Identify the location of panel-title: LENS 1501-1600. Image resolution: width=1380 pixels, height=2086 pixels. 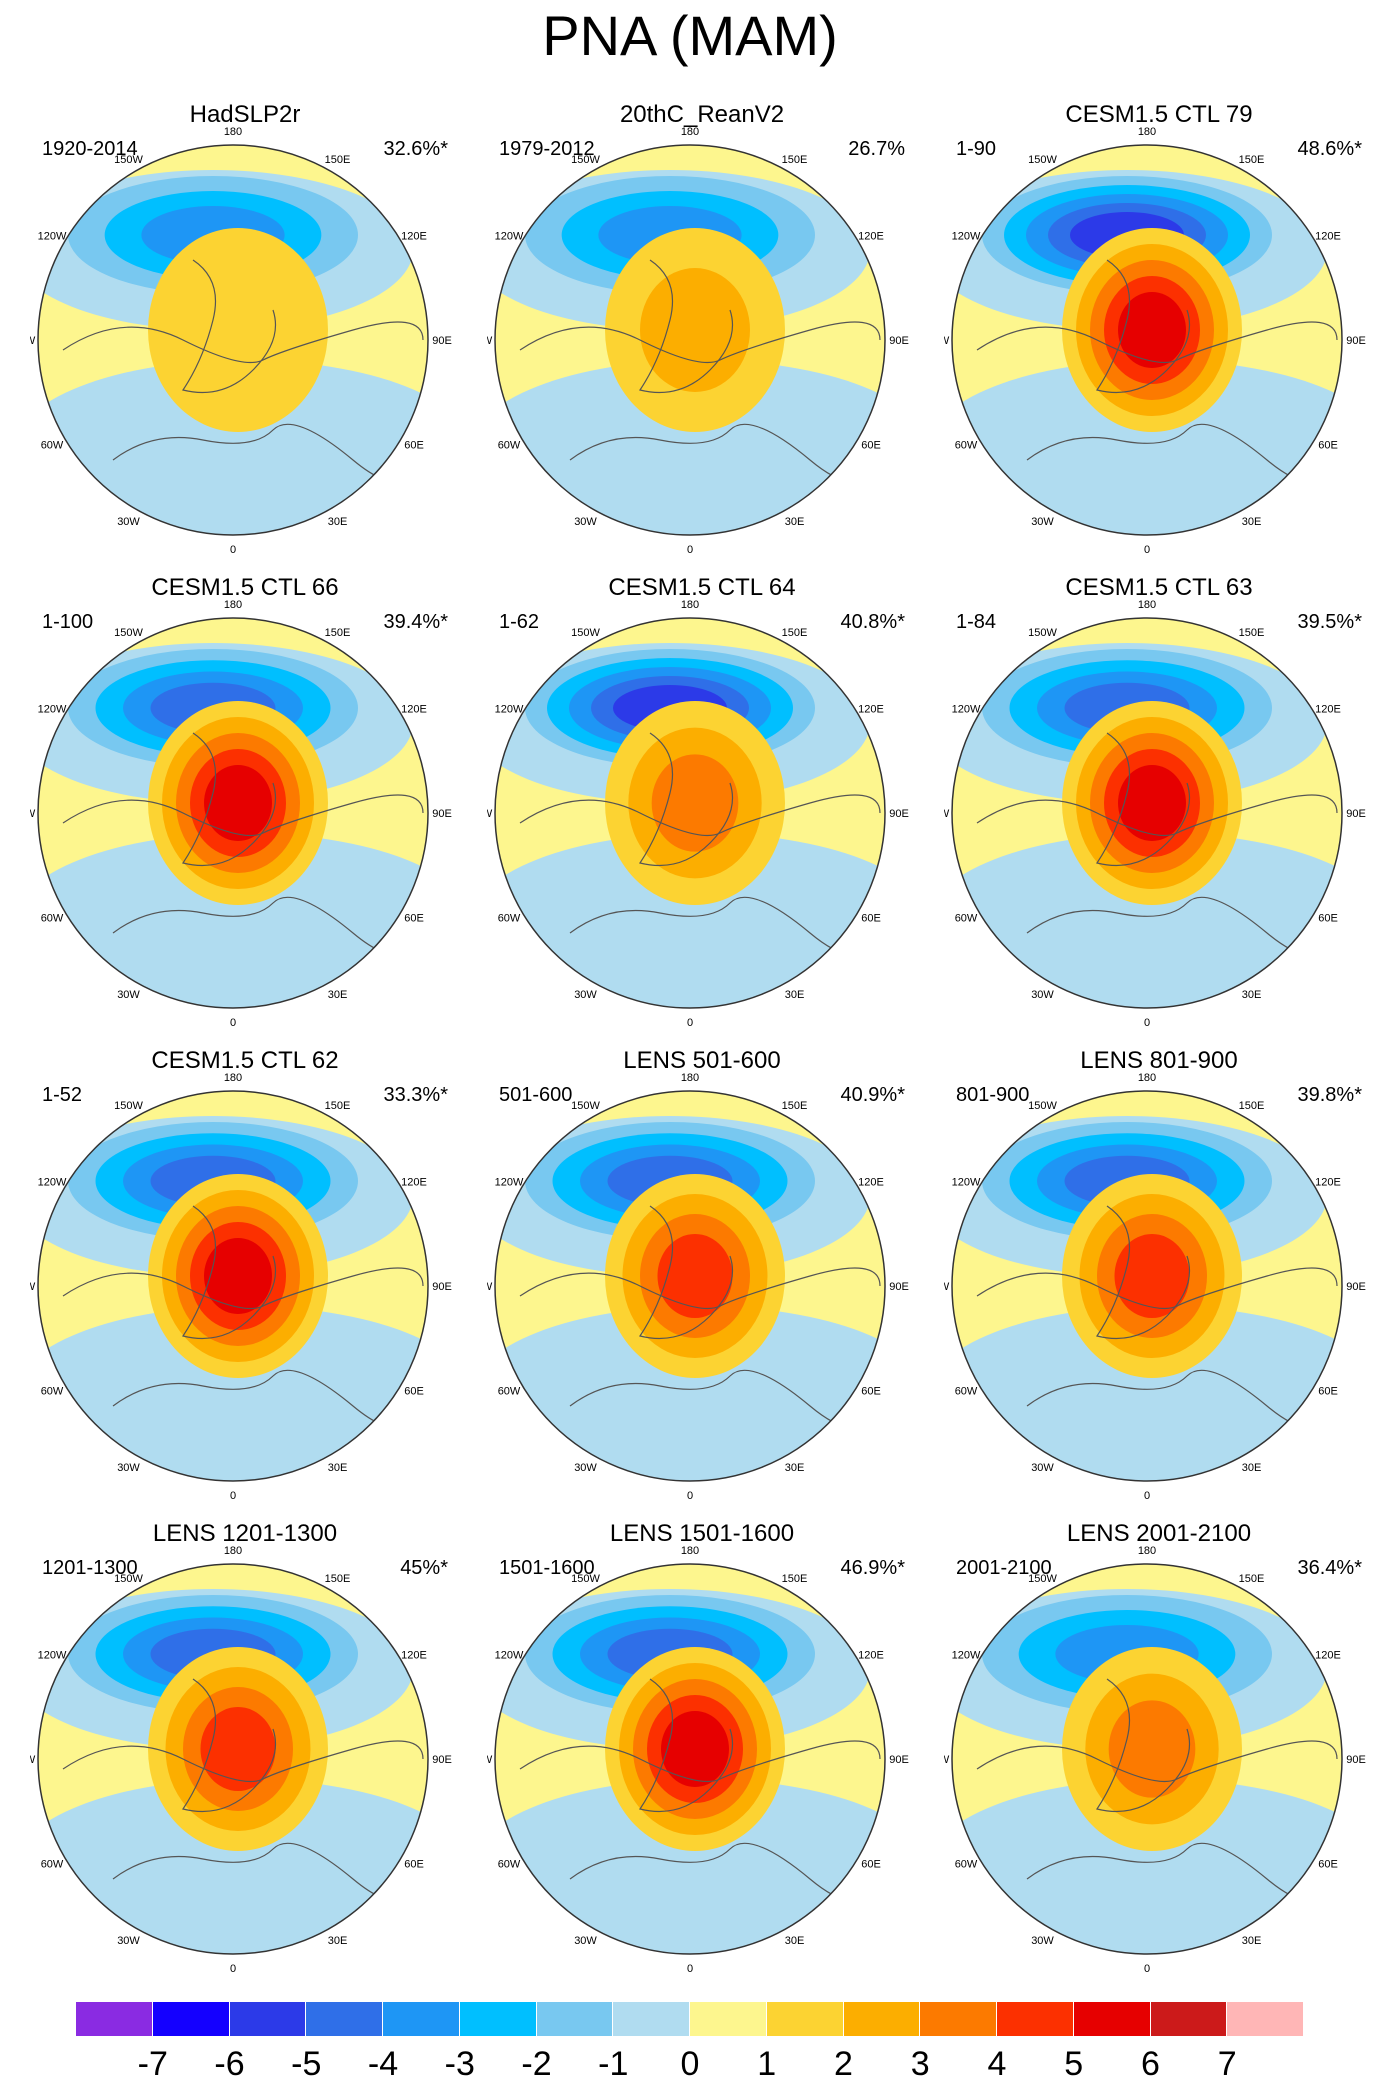
(702, 1533).